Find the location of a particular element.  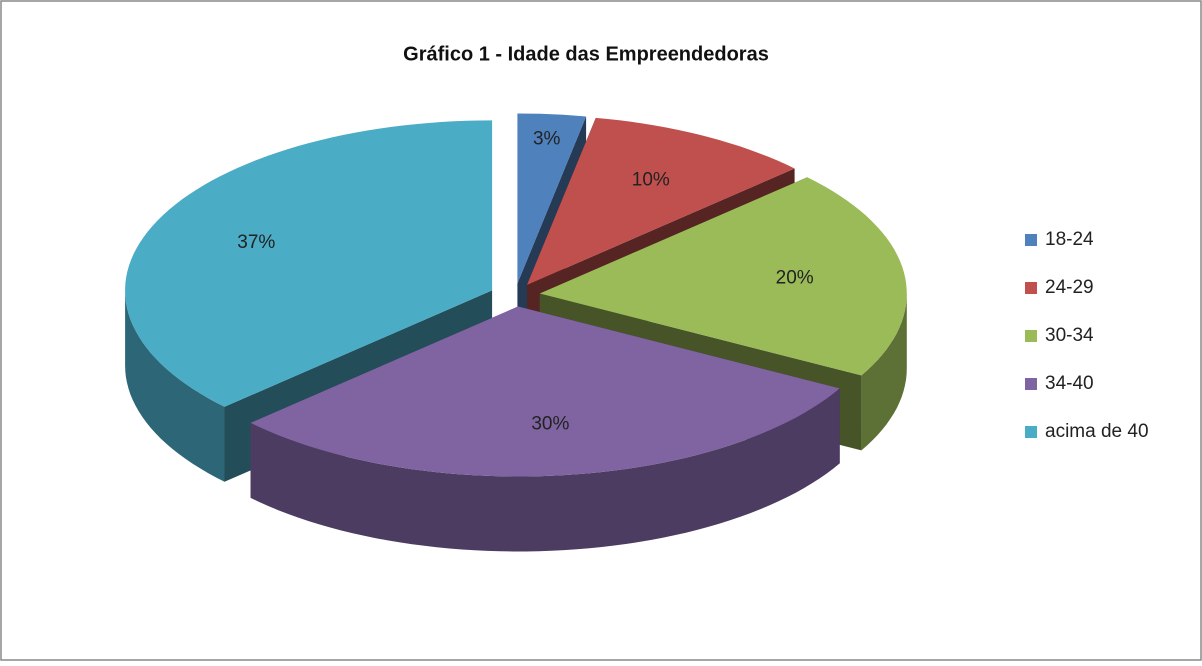

legend-label: 24-29 is located at coordinates (1069, 287).